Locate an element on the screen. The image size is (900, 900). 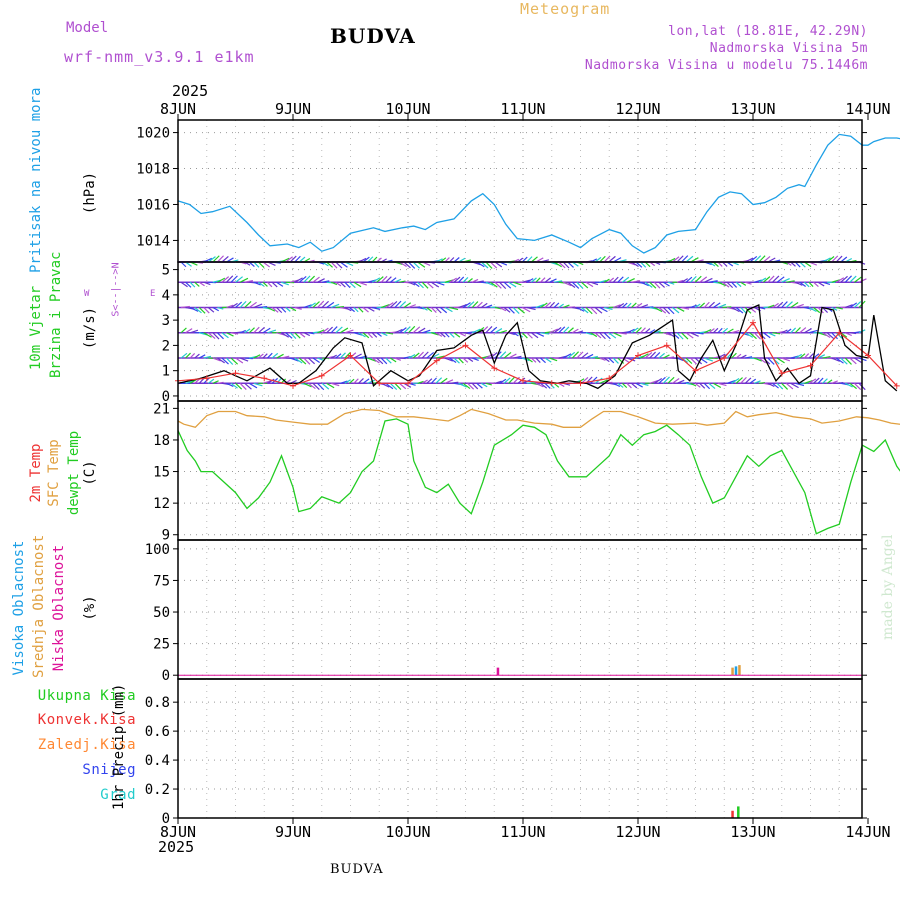
precip-total-label: Ukupna Kisa is located at coordinates (86, 696).